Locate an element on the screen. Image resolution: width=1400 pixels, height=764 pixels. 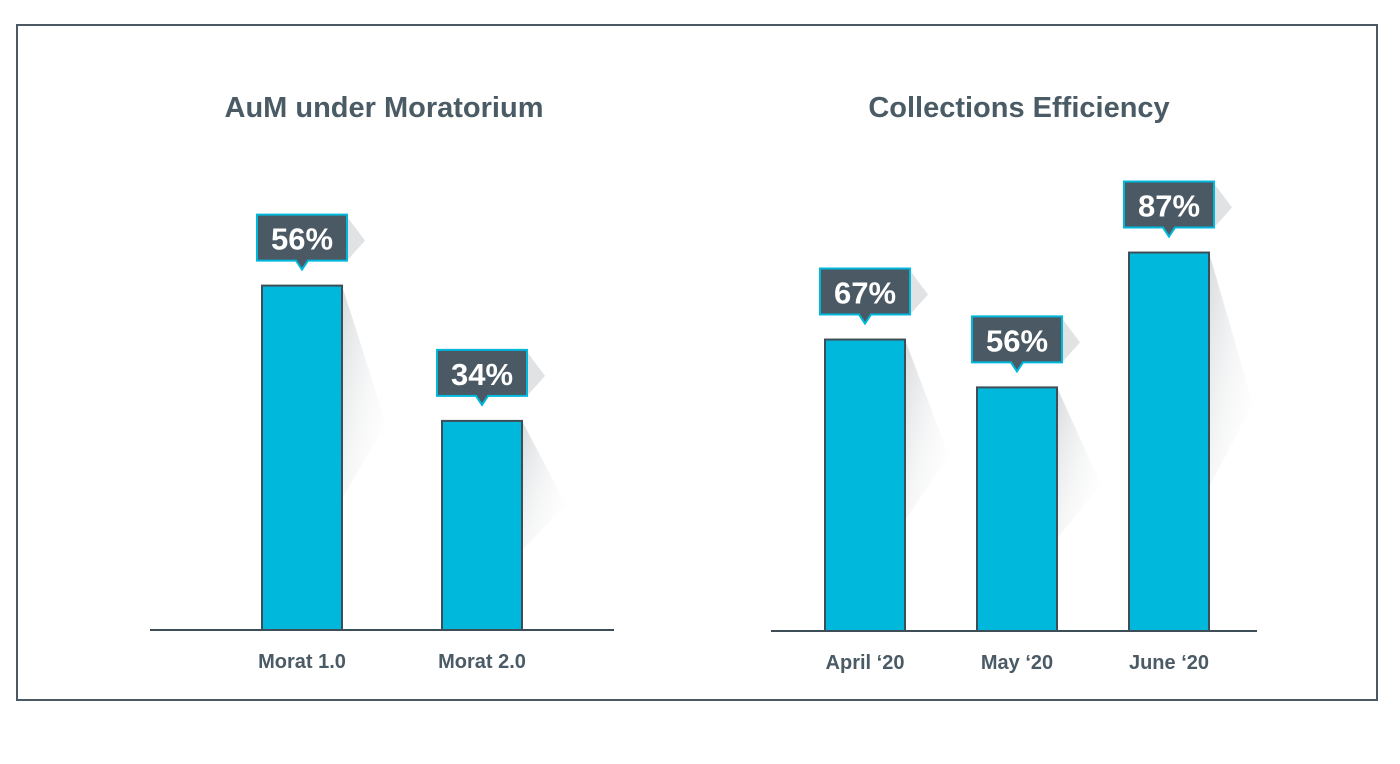
x-tick-label: April ‘20 is located at coordinates (865, 663).